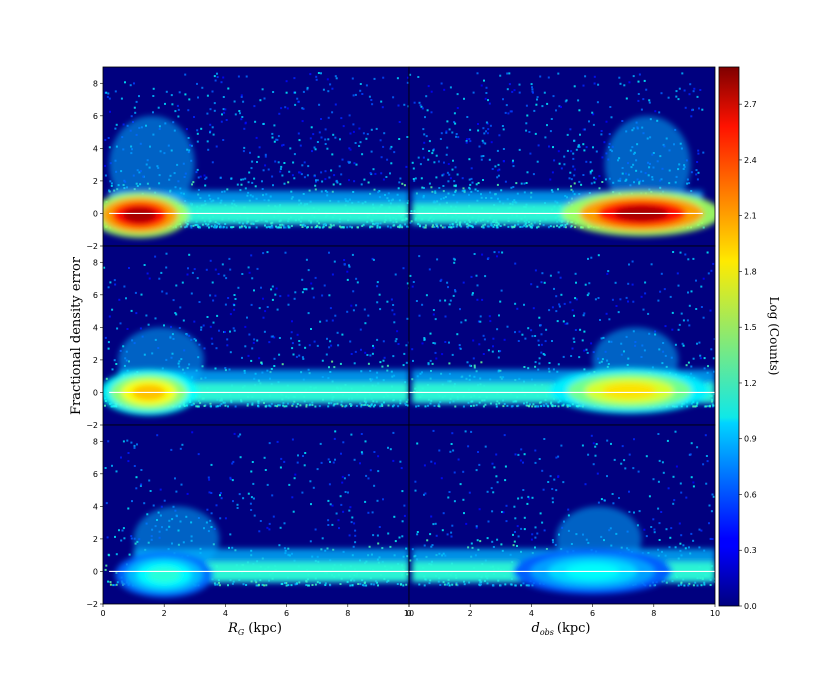  I want to click on panel-r1c1, so click(256, 156).